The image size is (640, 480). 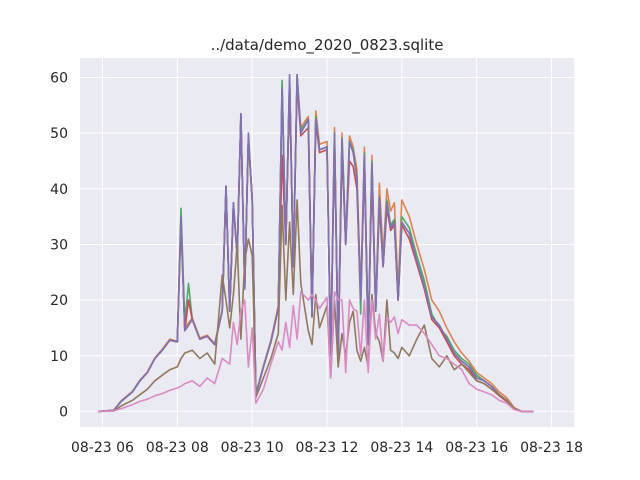 I want to click on chart-title: ../data/demo_2020_0823.sqlite, so click(x=327, y=45).